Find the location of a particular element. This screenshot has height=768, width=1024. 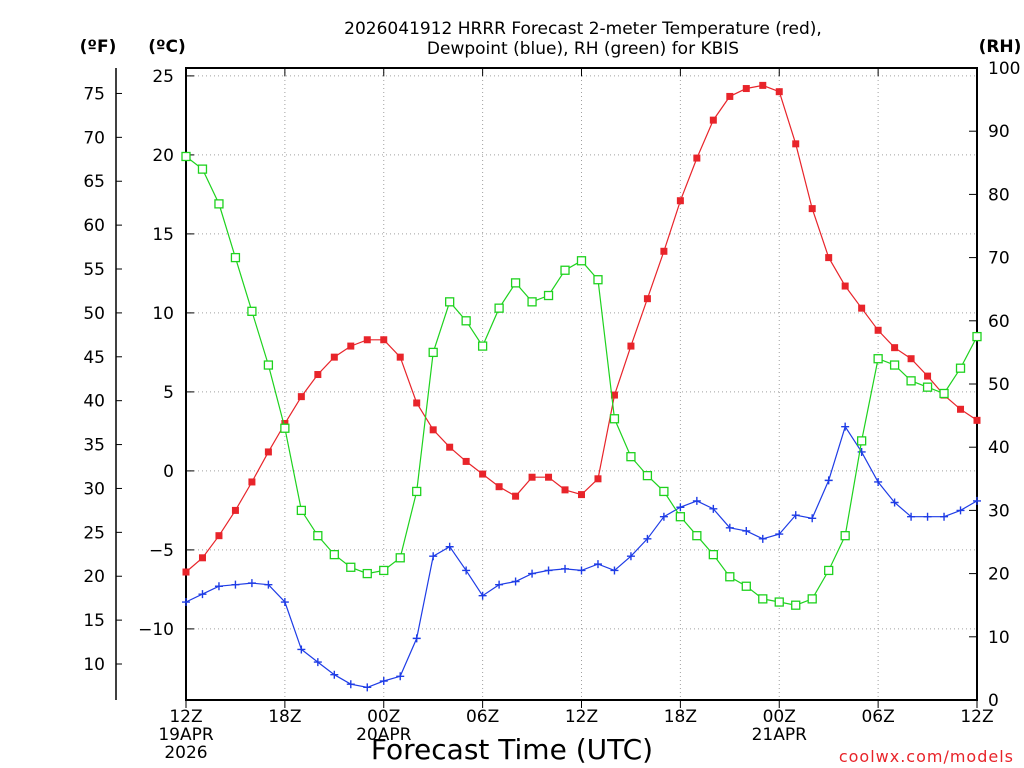

rh-tick-label: 40 is located at coordinates (999, 448).